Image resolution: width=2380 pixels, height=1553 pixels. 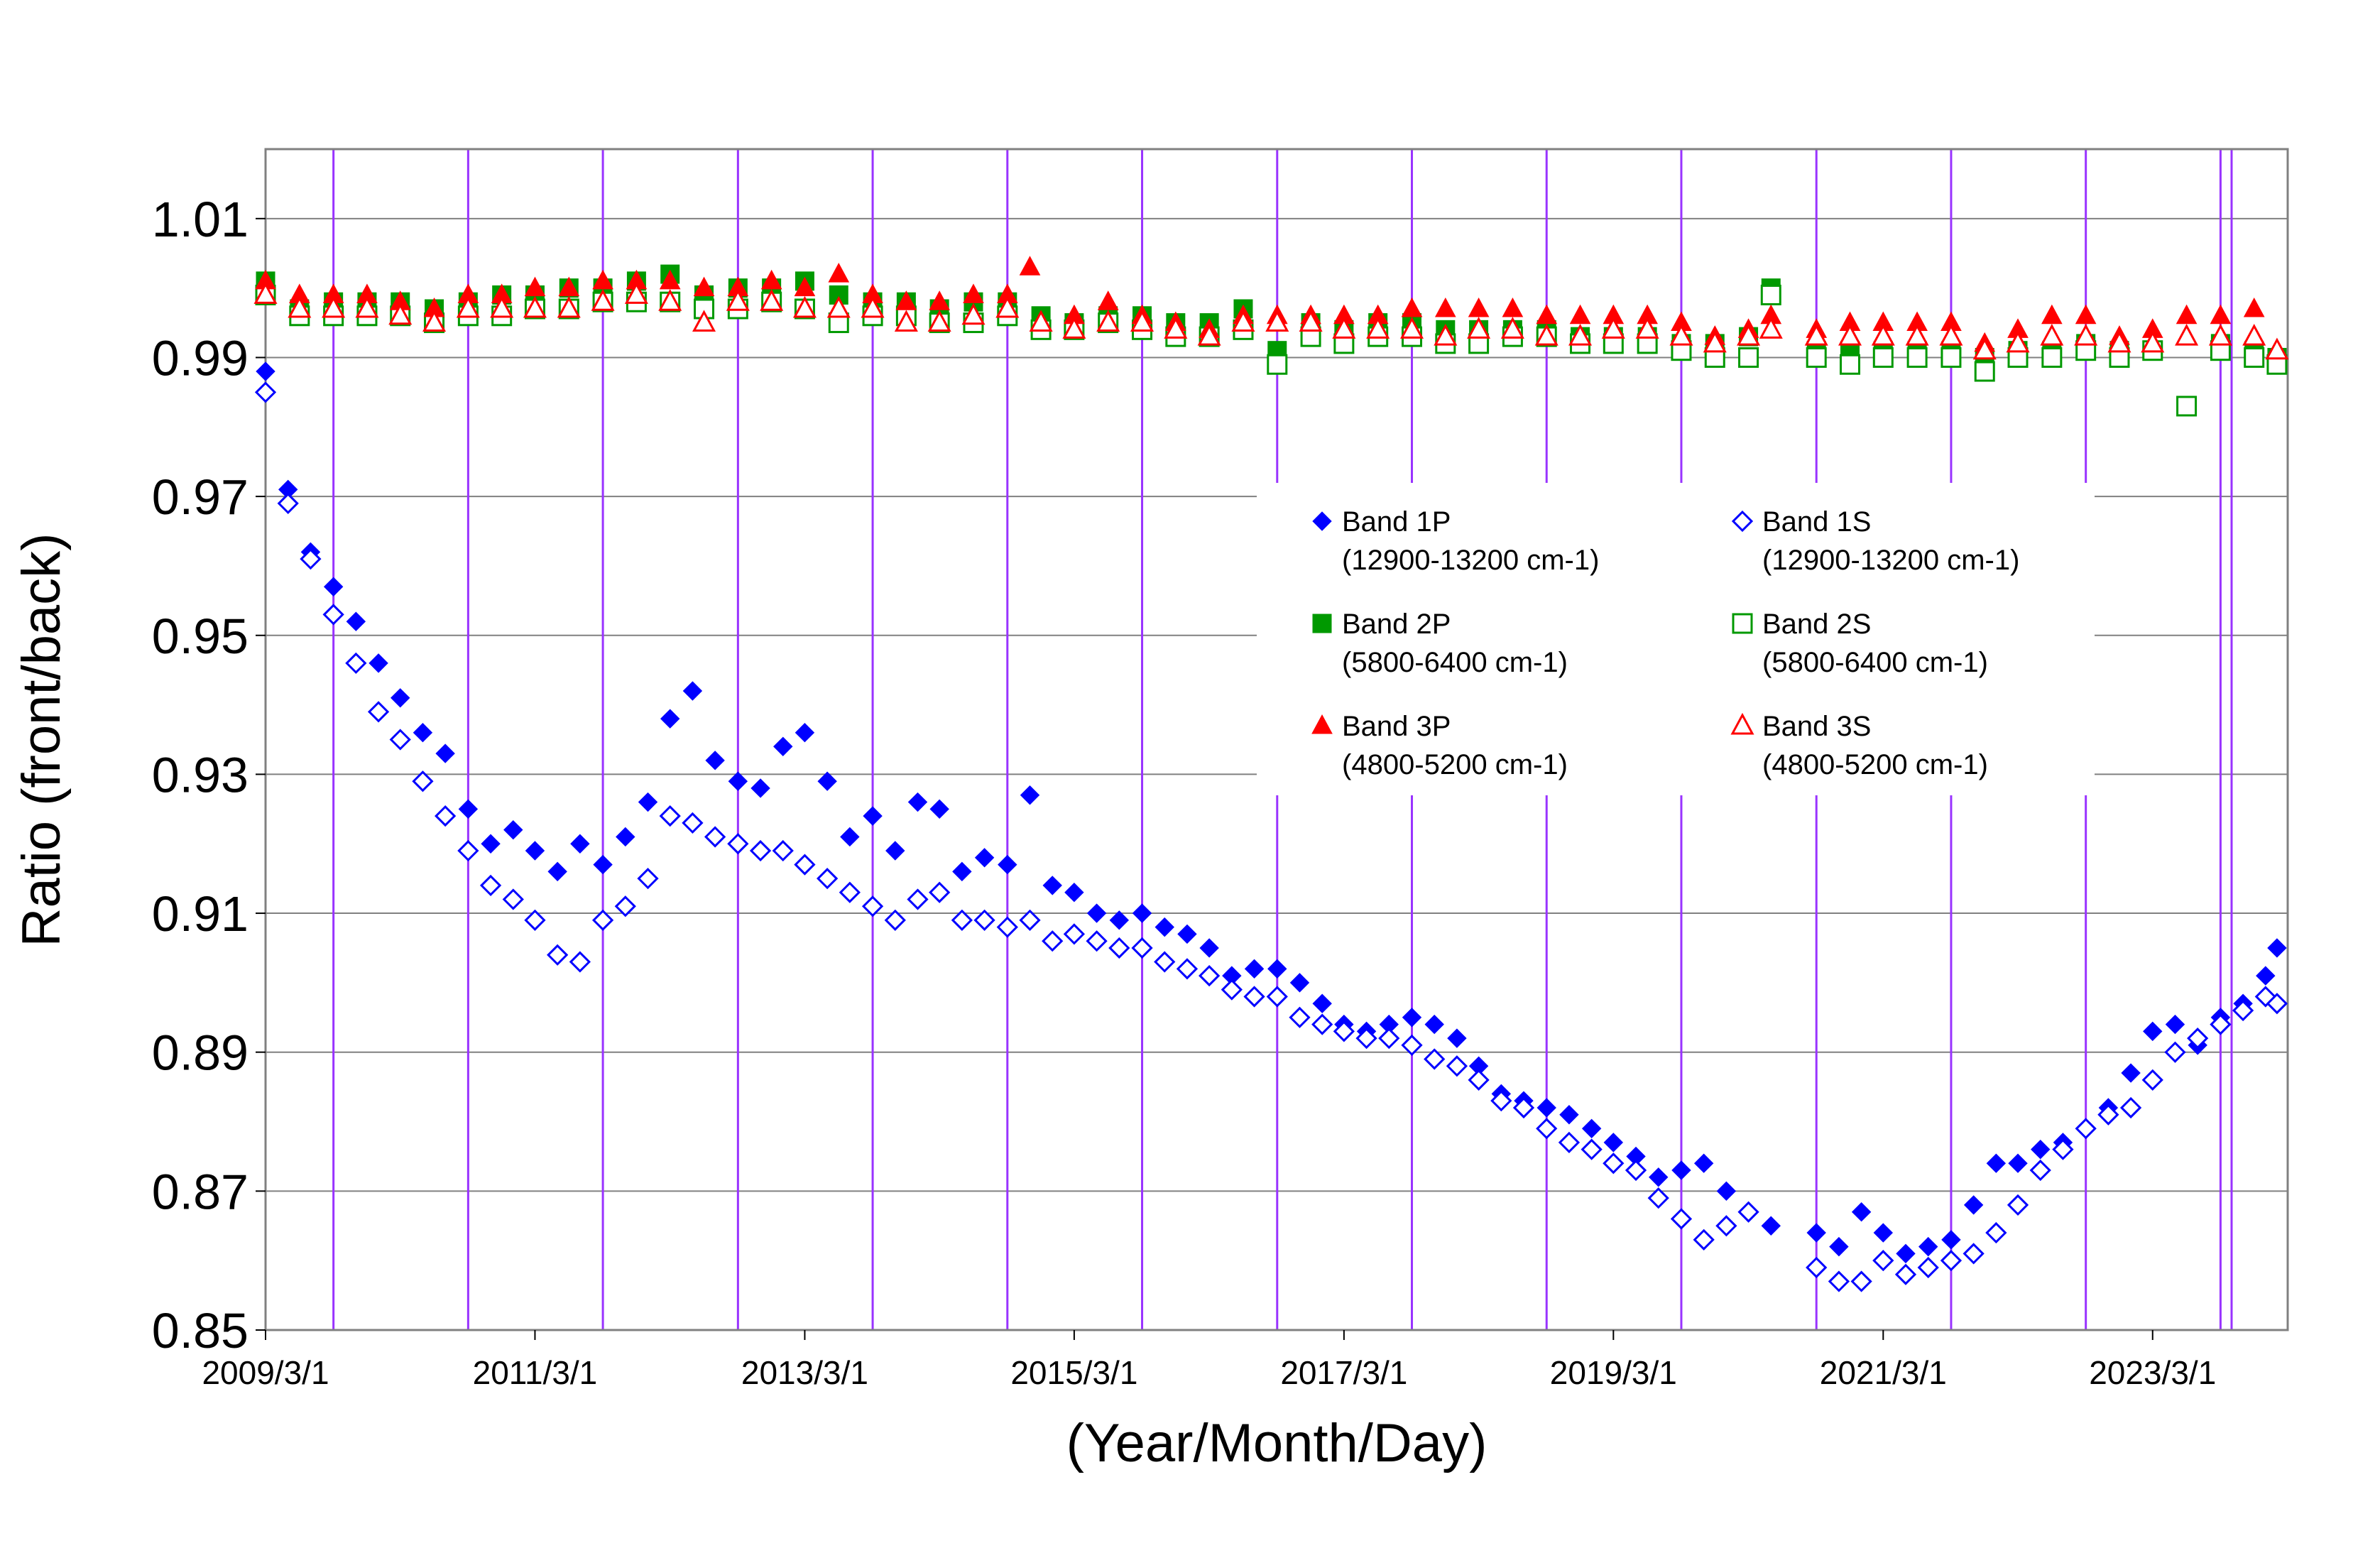 I want to click on y-tick-label-3: 0.91, so click(x=201, y=914).